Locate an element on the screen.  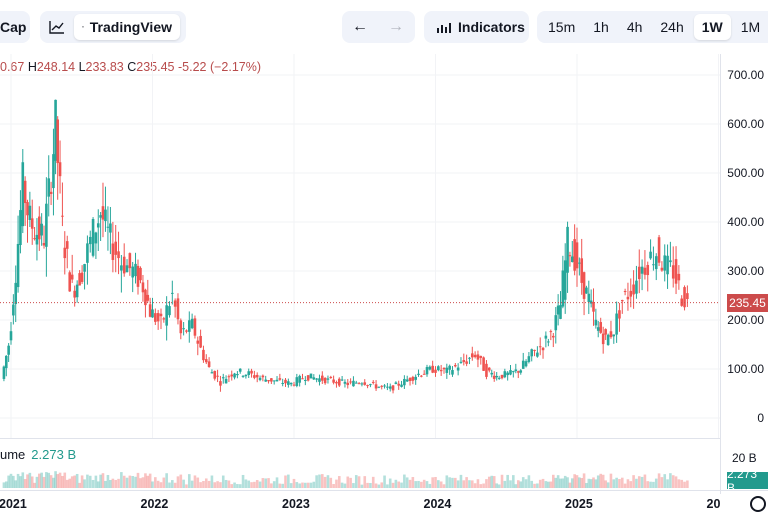
timeframe-1h: 1h is located at coordinates (601, 27).